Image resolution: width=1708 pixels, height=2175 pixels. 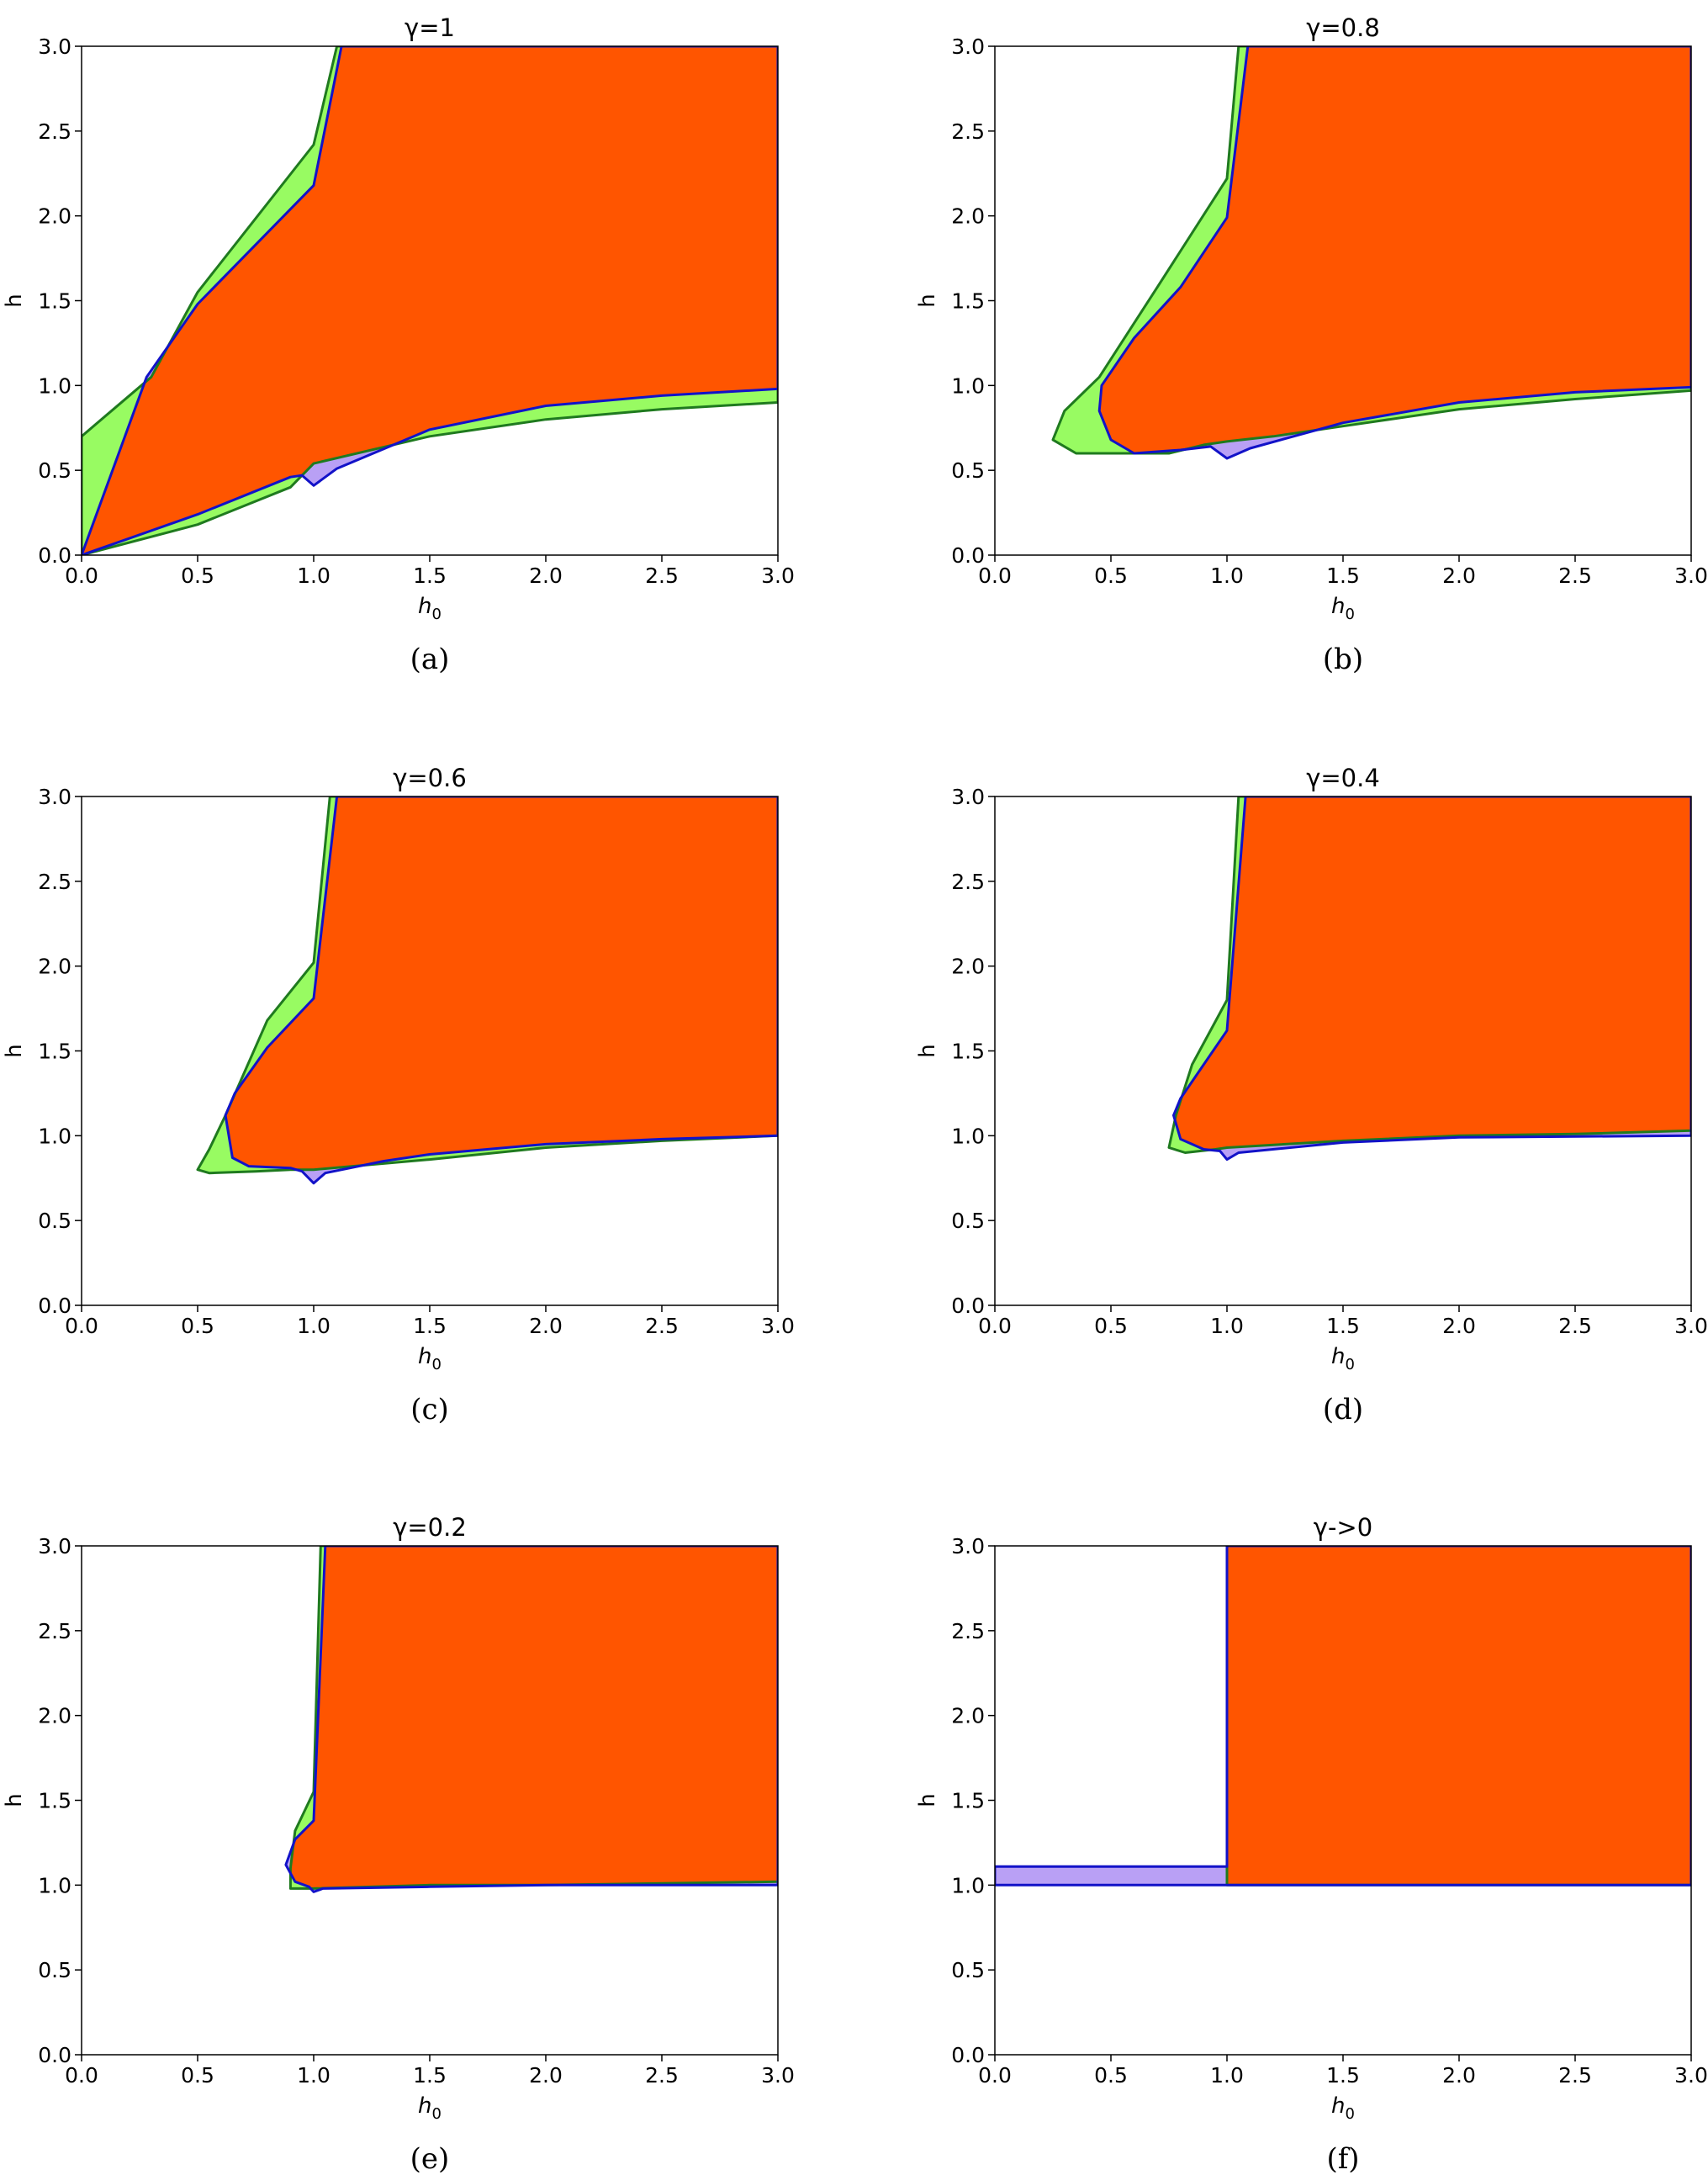 What do you see at coordinates (1342, 2158) in the screenshot?
I see `subplot-caption: (f)` at bounding box center [1342, 2158].